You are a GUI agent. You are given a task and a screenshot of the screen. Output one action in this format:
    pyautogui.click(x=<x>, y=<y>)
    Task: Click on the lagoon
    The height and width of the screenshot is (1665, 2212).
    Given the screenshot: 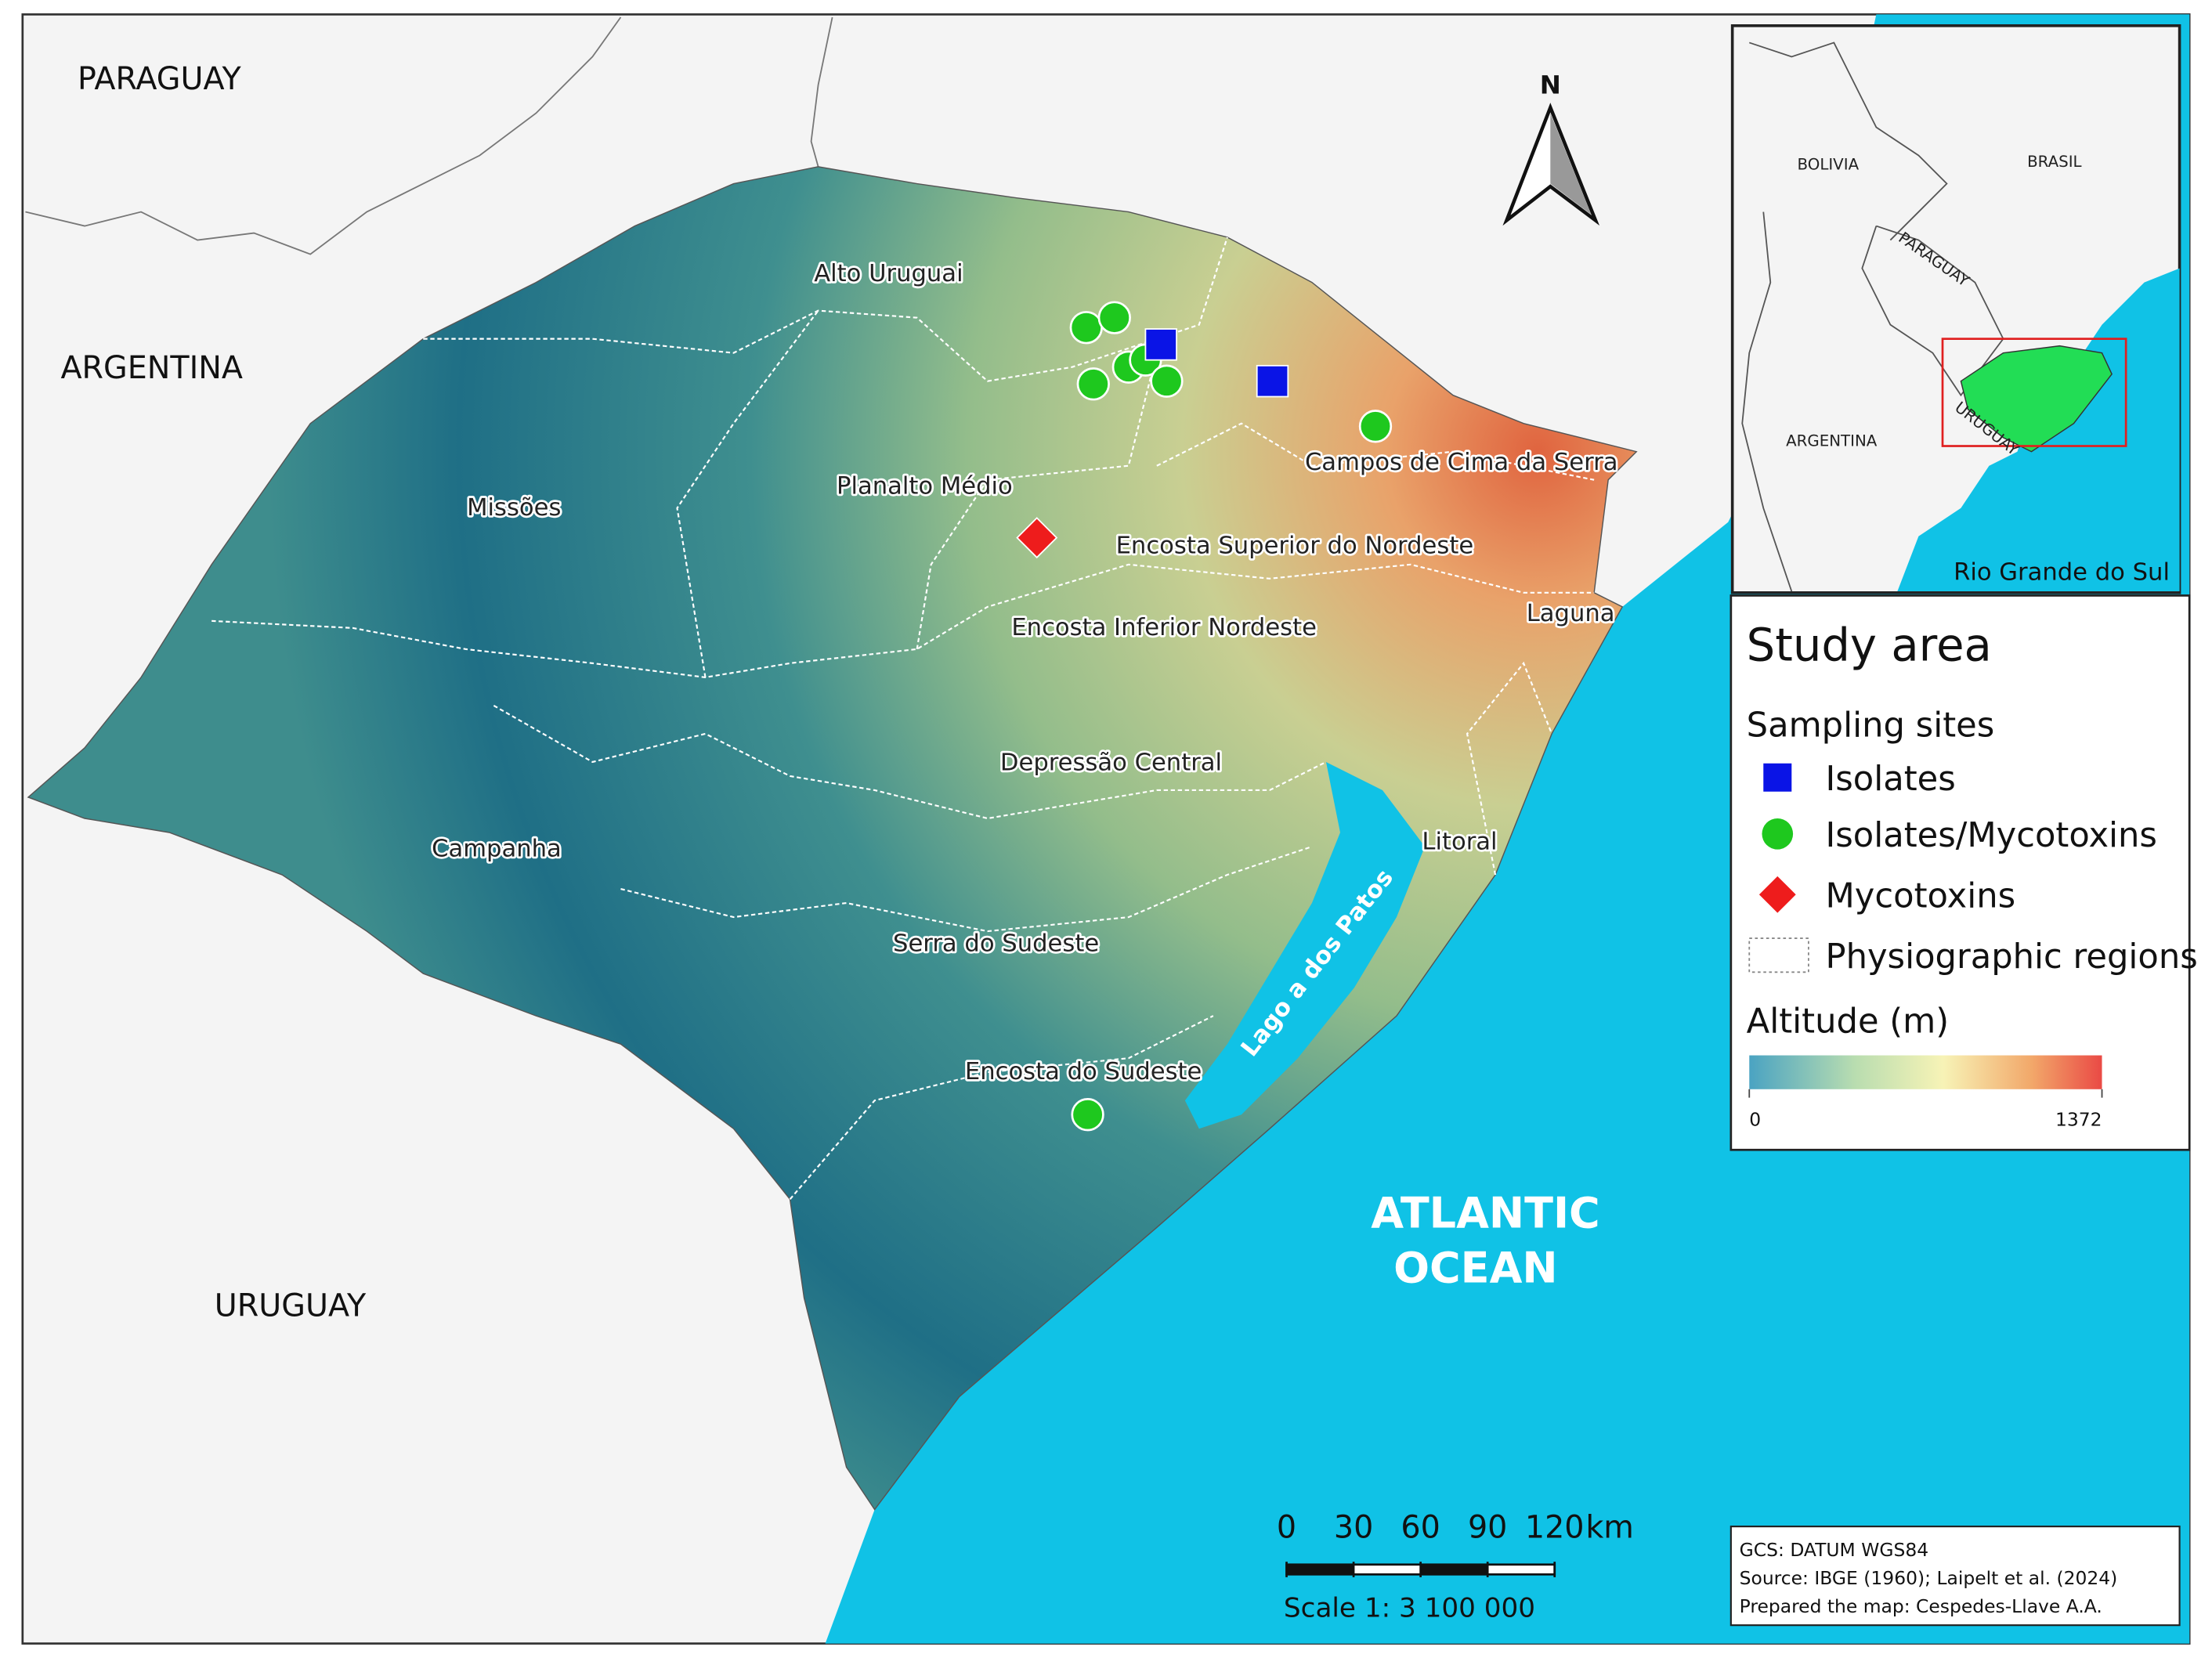 What is the action you would take?
    pyautogui.click(x=1305, y=945)
    